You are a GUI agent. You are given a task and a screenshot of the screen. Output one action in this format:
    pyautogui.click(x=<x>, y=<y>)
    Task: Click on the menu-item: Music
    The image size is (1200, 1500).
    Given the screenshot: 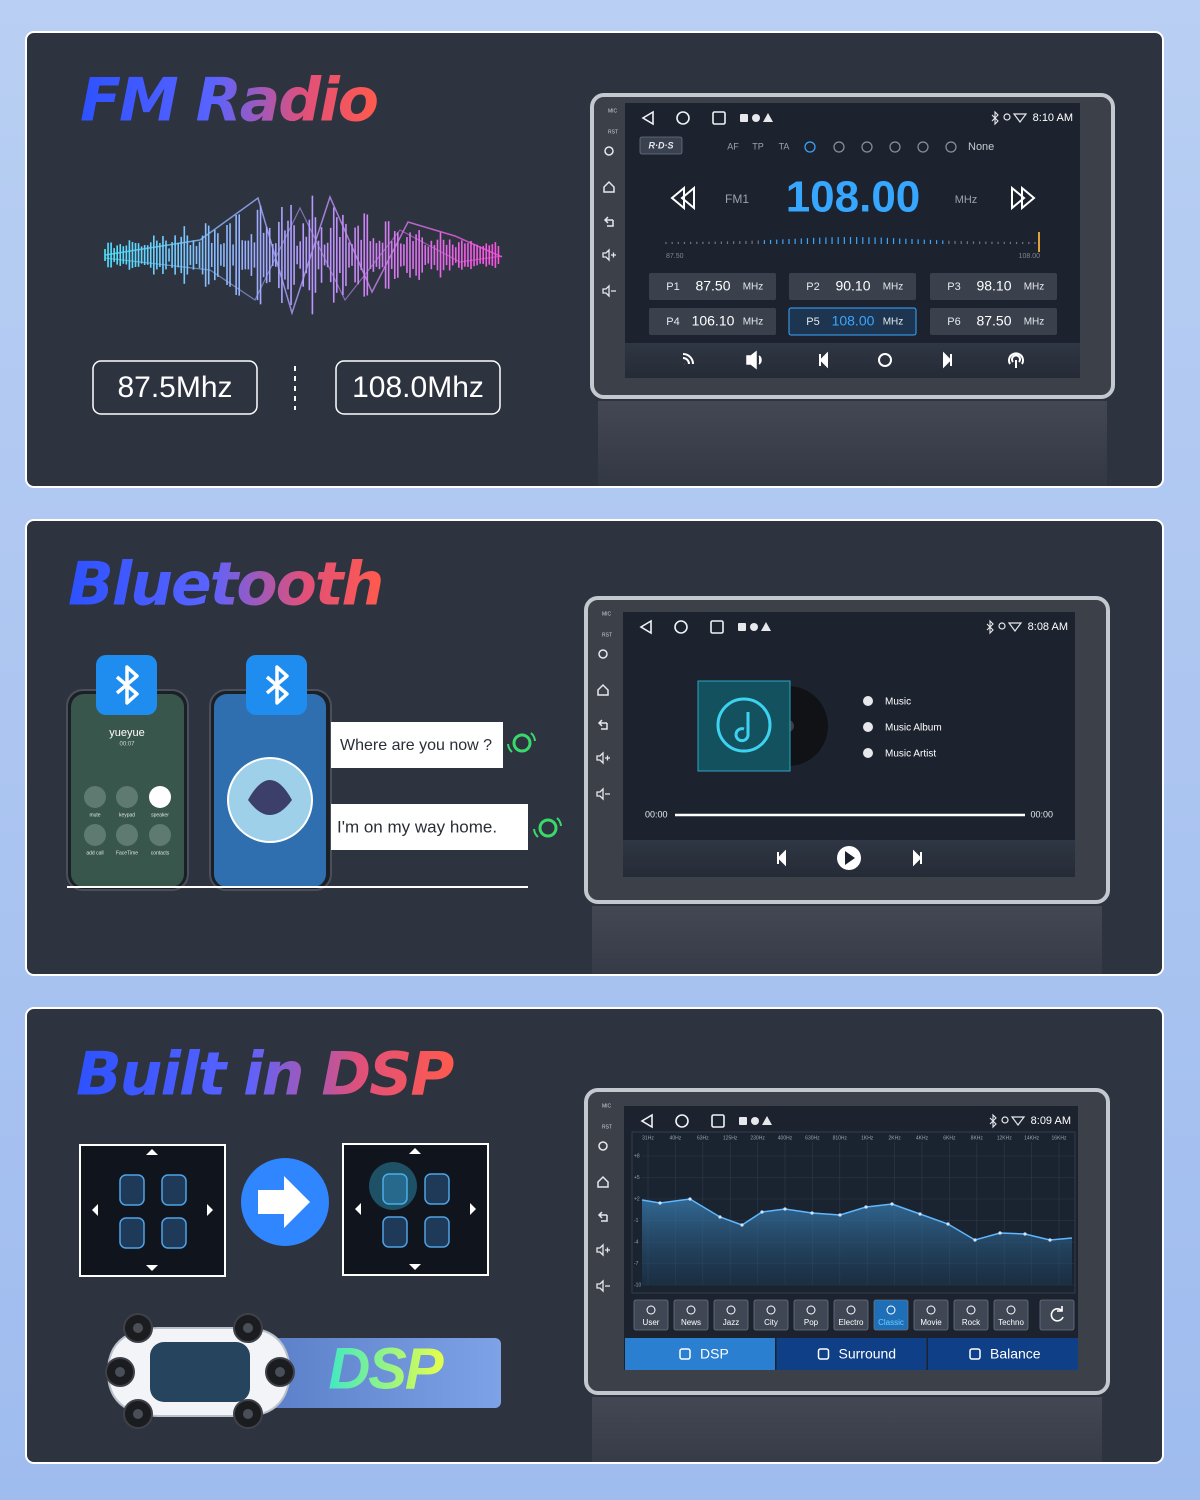 What is the action you would take?
    pyautogui.click(x=898, y=702)
    